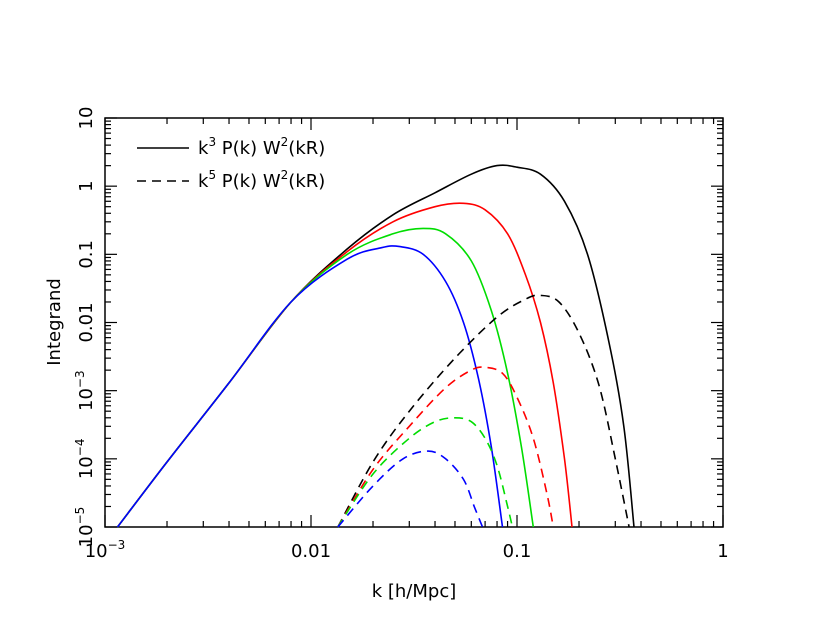 The height and width of the screenshot is (642, 830). I want to click on x-tick-label: 0.1, so click(517, 551).